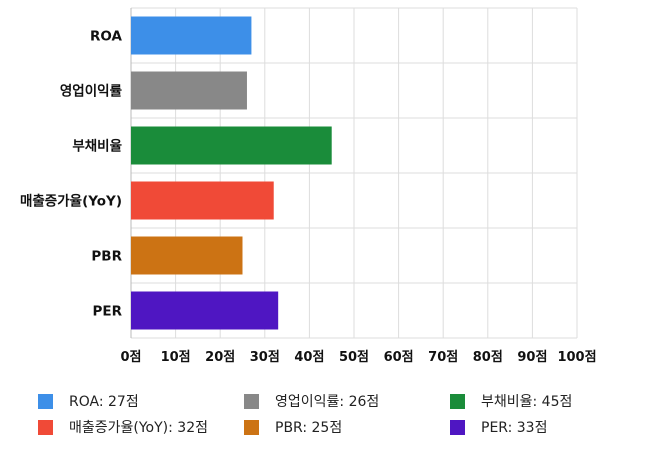  I want to click on category-label: 부채비율, so click(97, 146).